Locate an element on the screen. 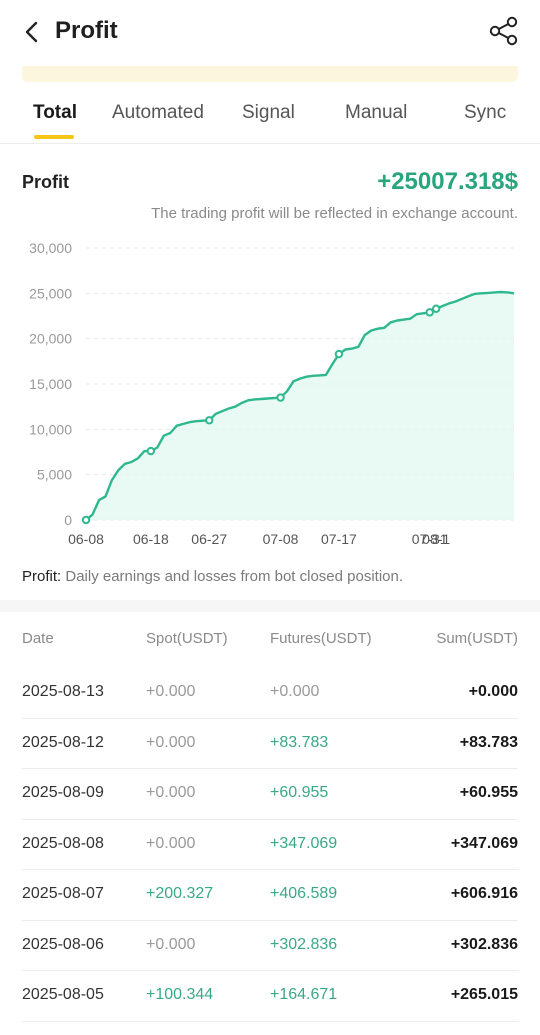 This screenshot has height=1035, width=540. table-row: 2025-08-06 +0.000 +302.836 +302.836 is located at coordinates (270, 946).